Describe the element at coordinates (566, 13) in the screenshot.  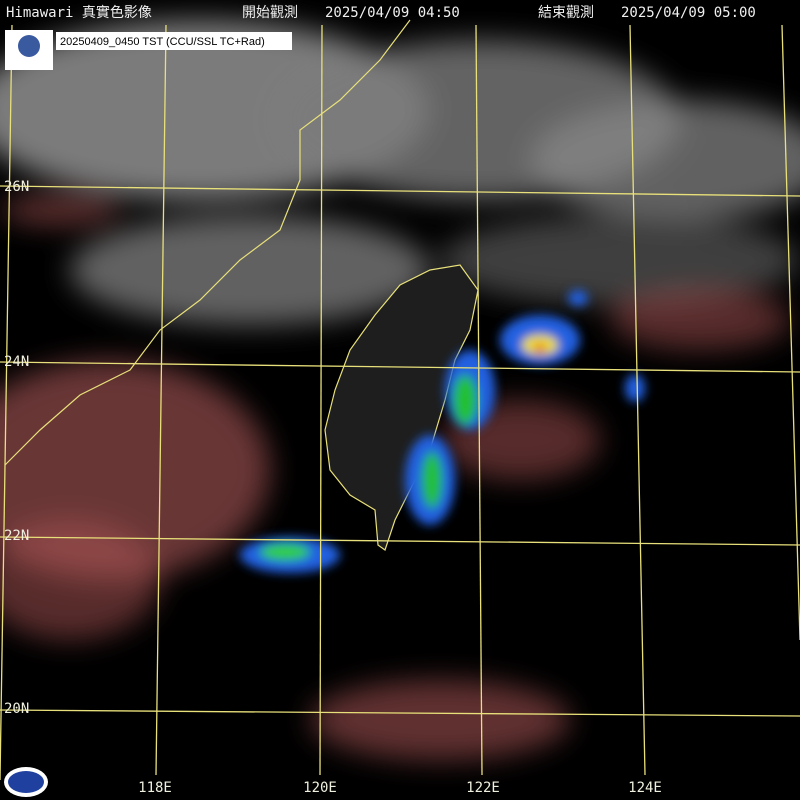
I see `end-label: 結束觀測` at that location.